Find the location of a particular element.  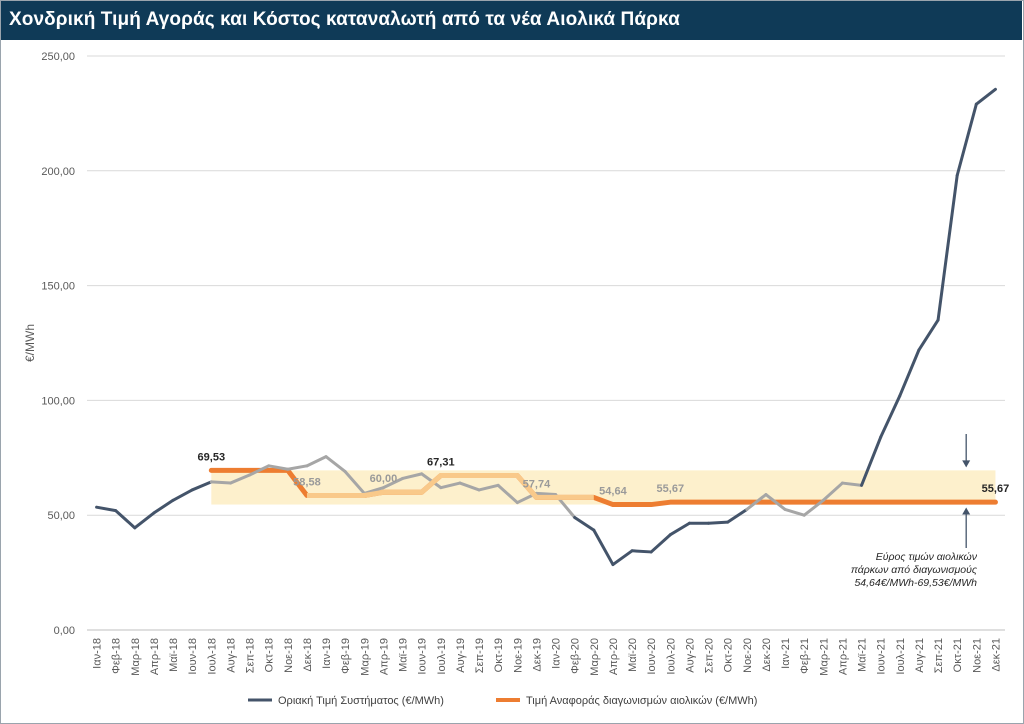

x-tick-label: Ιουν-21 is located at coordinates (882, 656).